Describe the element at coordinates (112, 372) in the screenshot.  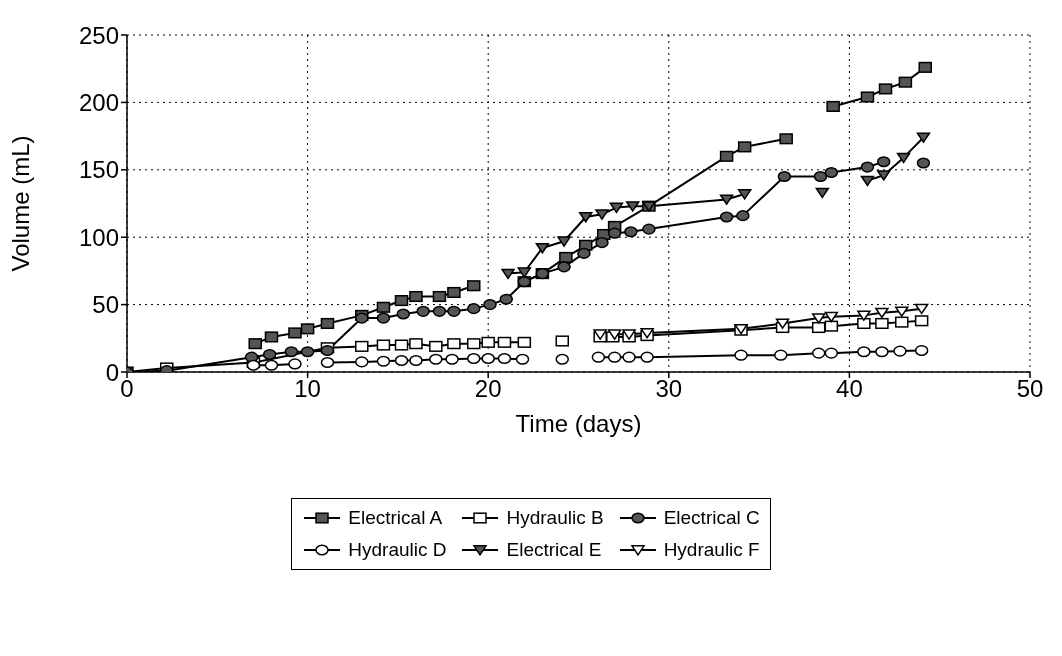
I see `y-tick-label: 0` at that location.